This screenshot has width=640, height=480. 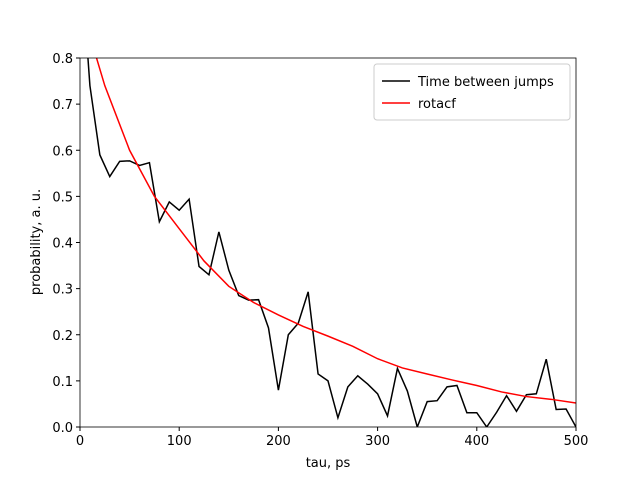 I want to click on y-tick-label: 0.5, so click(x=62, y=197).